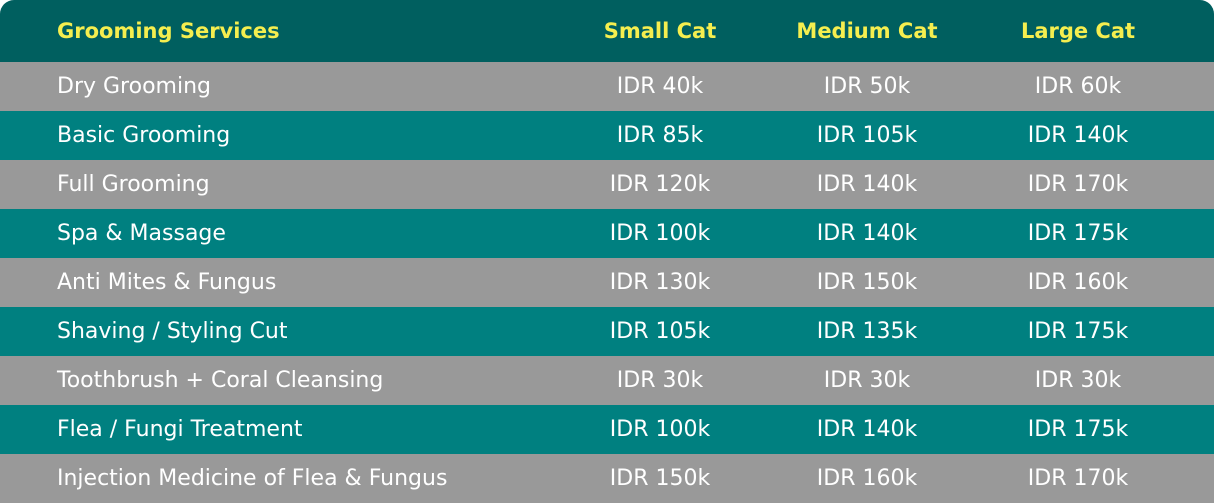  I want to click on table-row: Dry Grooming IDR 40k IDR 50k IDR 60k, so click(607, 86).